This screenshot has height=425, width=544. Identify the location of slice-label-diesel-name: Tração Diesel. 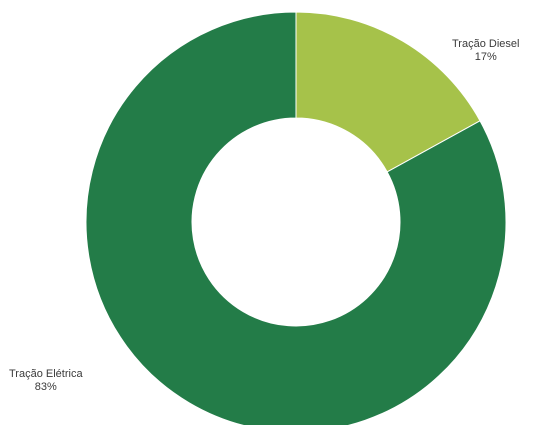
(486, 44).